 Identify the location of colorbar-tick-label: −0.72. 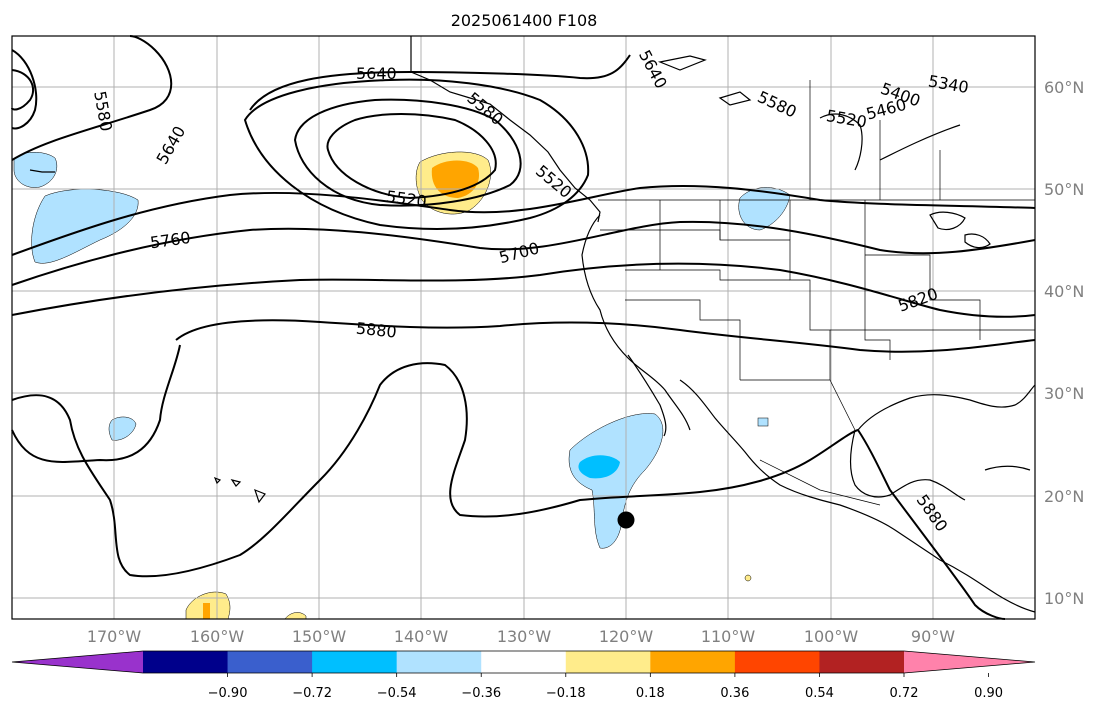
(312, 693).